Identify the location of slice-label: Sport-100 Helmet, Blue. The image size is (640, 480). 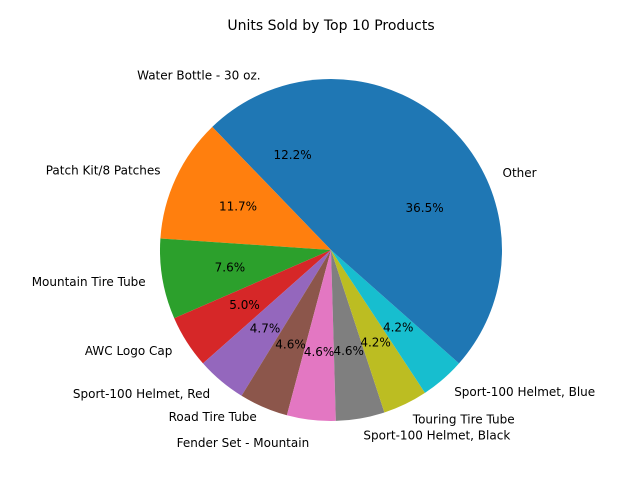
(524, 392).